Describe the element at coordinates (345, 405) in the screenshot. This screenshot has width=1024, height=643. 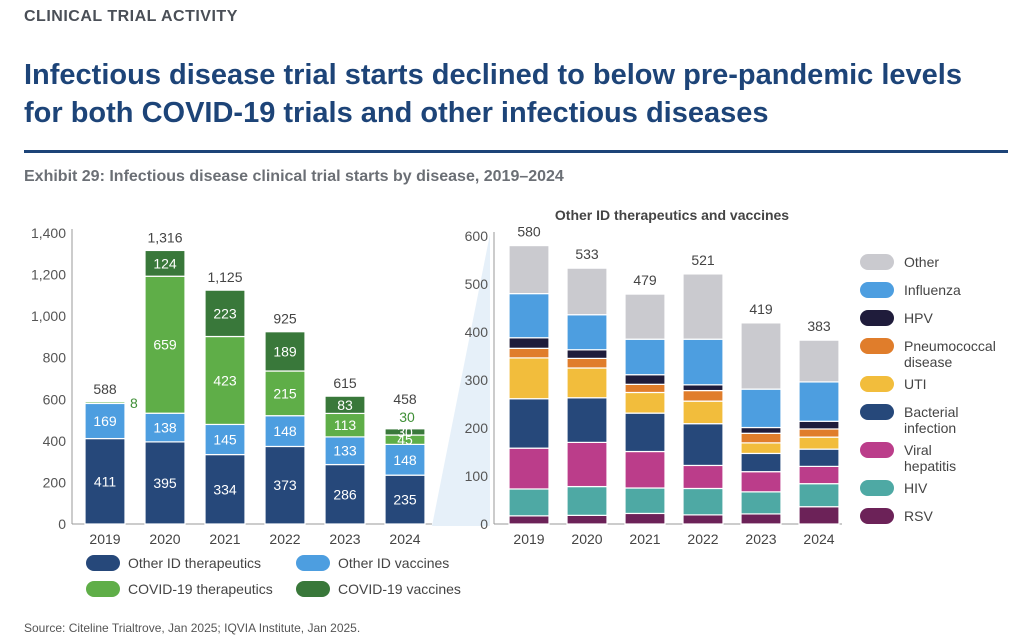
I see `data-label: 83` at that location.